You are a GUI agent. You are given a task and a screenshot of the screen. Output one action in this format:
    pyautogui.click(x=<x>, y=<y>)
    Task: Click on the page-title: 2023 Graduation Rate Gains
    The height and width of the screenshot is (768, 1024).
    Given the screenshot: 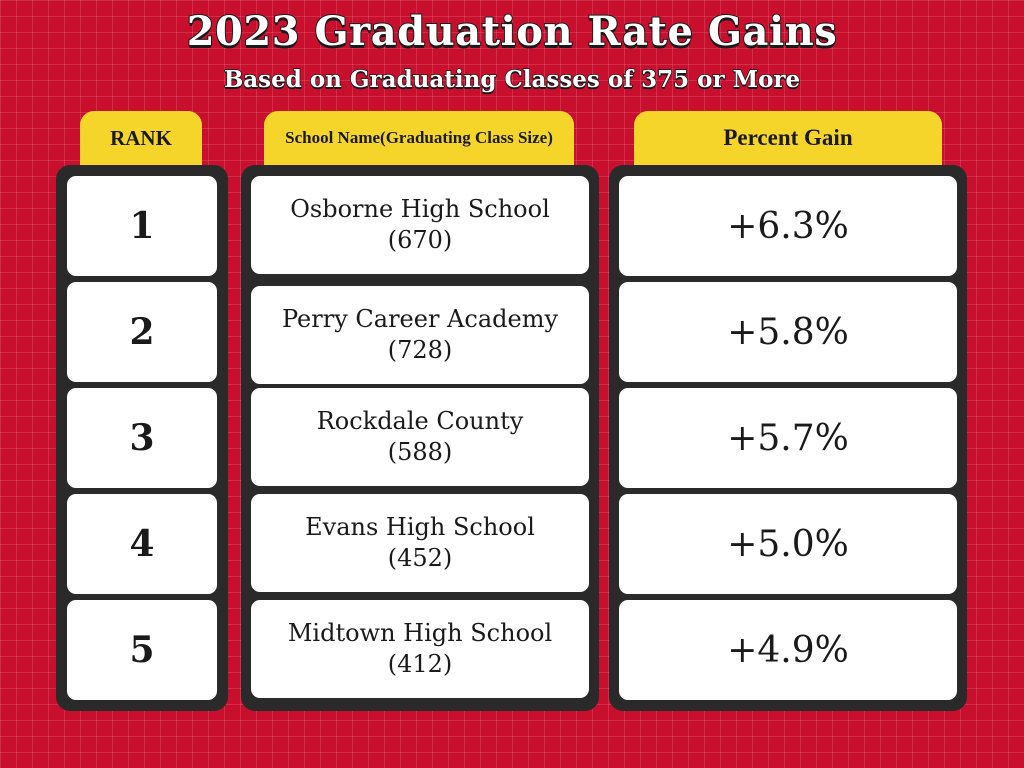 What is the action you would take?
    pyautogui.click(x=512, y=31)
    